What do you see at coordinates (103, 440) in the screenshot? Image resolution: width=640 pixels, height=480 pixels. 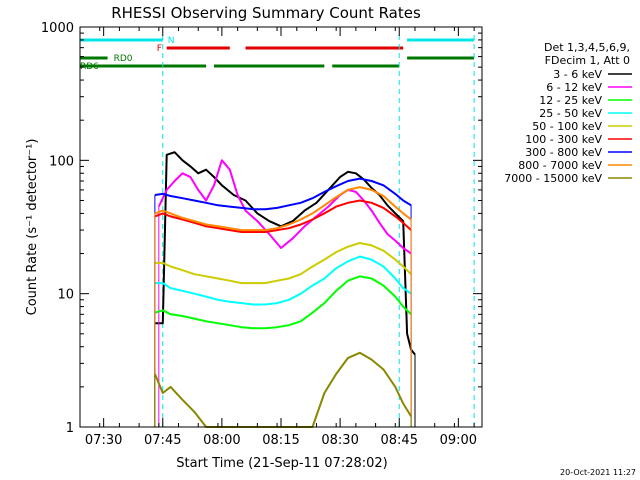 I see `x-tick-label-0: 07:30` at bounding box center [103, 440].